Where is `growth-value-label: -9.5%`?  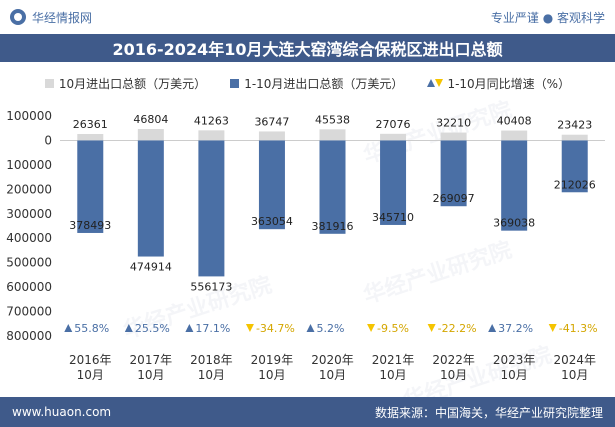 growth-value-label: -9.5% is located at coordinates (393, 328).